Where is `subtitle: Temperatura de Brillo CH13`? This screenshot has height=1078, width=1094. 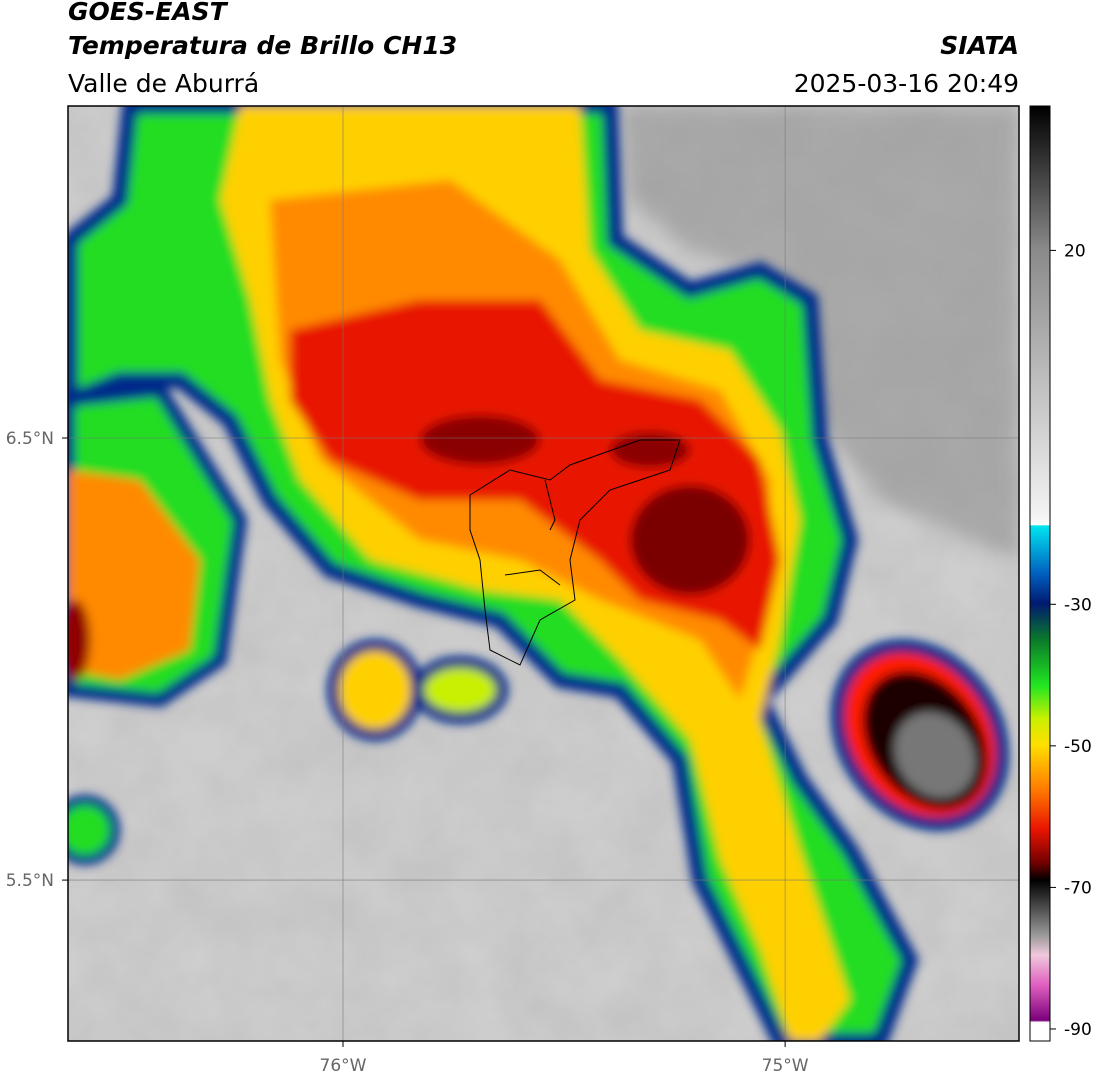 subtitle: Temperatura de Brillo CH13 is located at coordinates (262, 45).